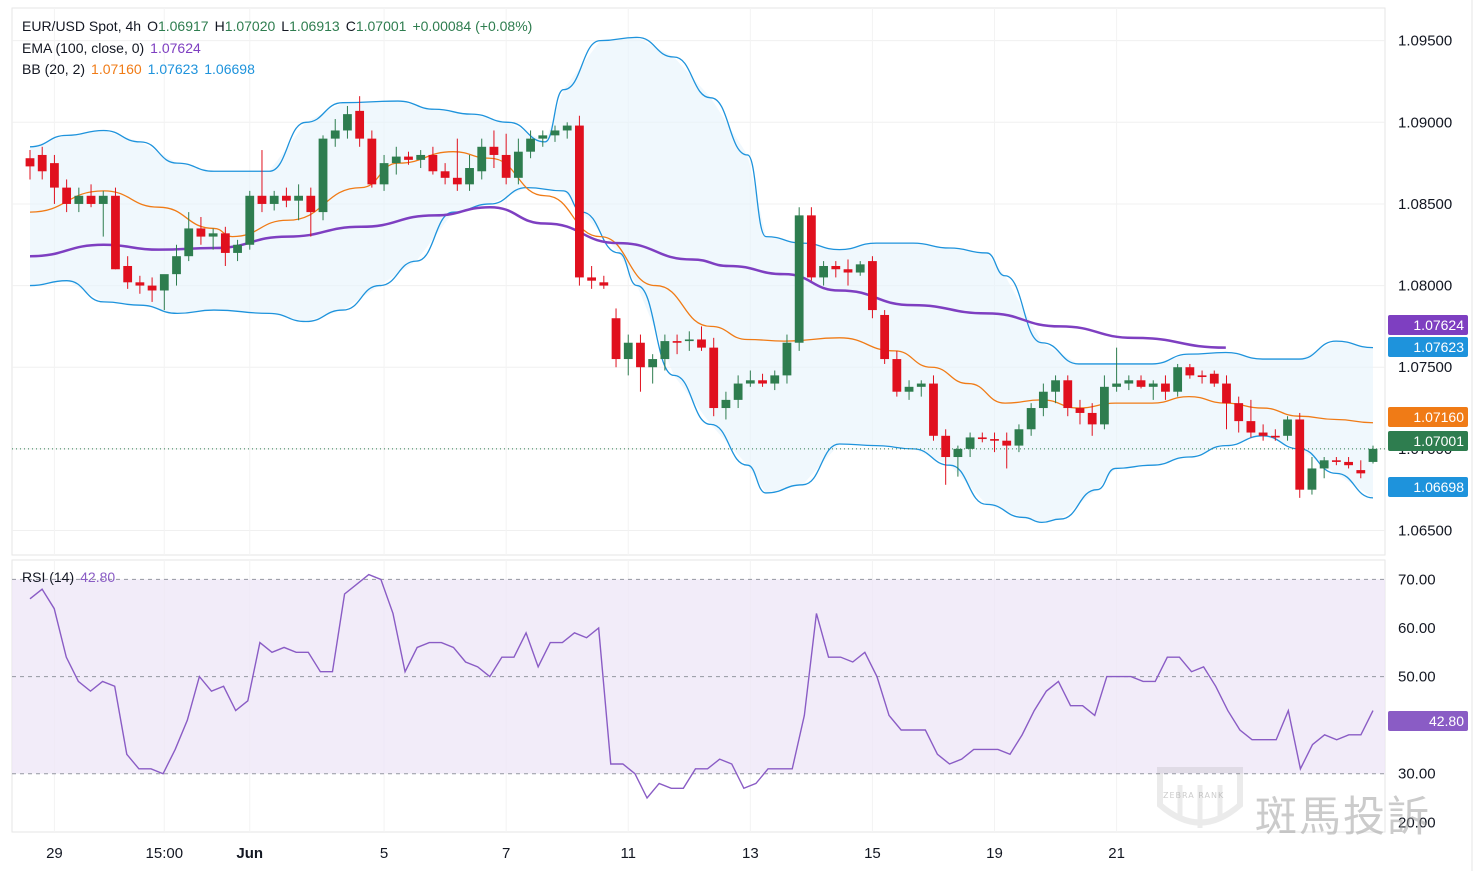 The width and height of the screenshot is (1477, 871). What do you see at coordinates (141, 69) in the screenshot?
I see `bb-legend: BB (20, 2) 1.07160 1.07623 1.06698` at bounding box center [141, 69].